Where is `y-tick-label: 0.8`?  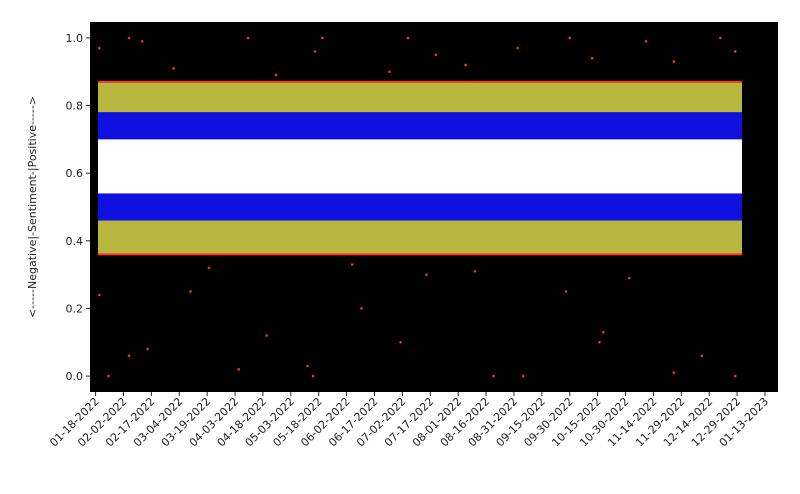 y-tick-label: 0.8 is located at coordinates (75, 106).